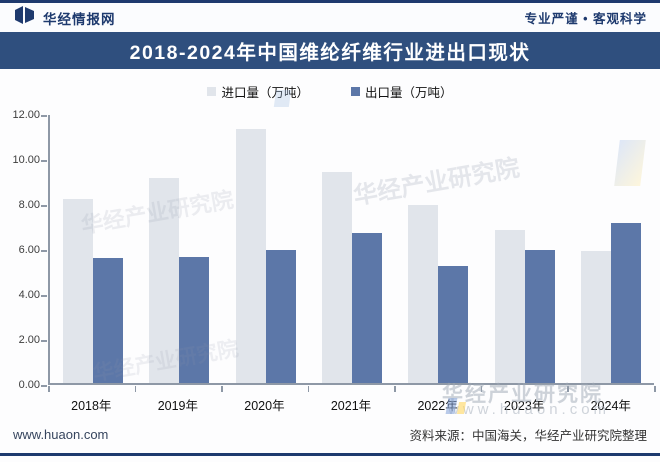 Image resolution: width=660 pixels, height=462 pixels. Describe the element at coordinates (330, 87) in the screenshot. I see `chart-legend: 进口量（万吨） 出口量（万吨）` at that location.